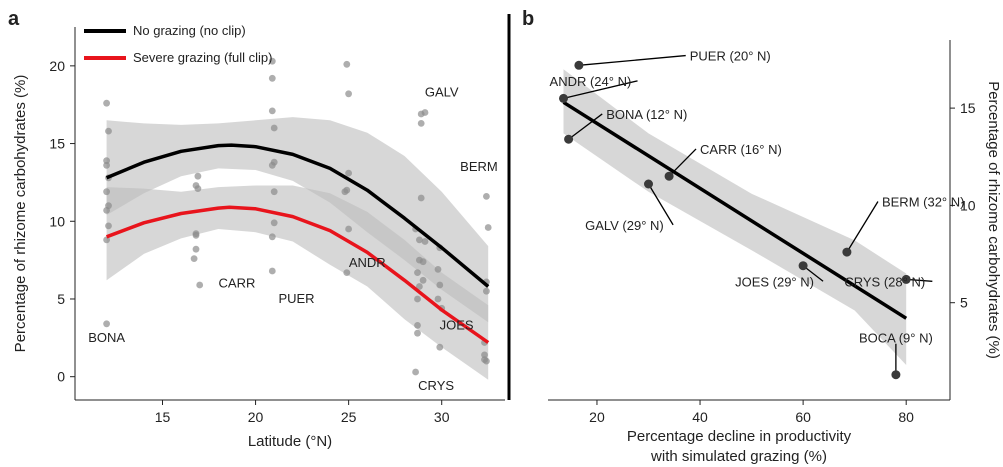 The height and width of the screenshot is (467, 1003). Describe the element at coordinates (479, 166) in the screenshot. I see `panel-a-site-label: BERM` at that location.